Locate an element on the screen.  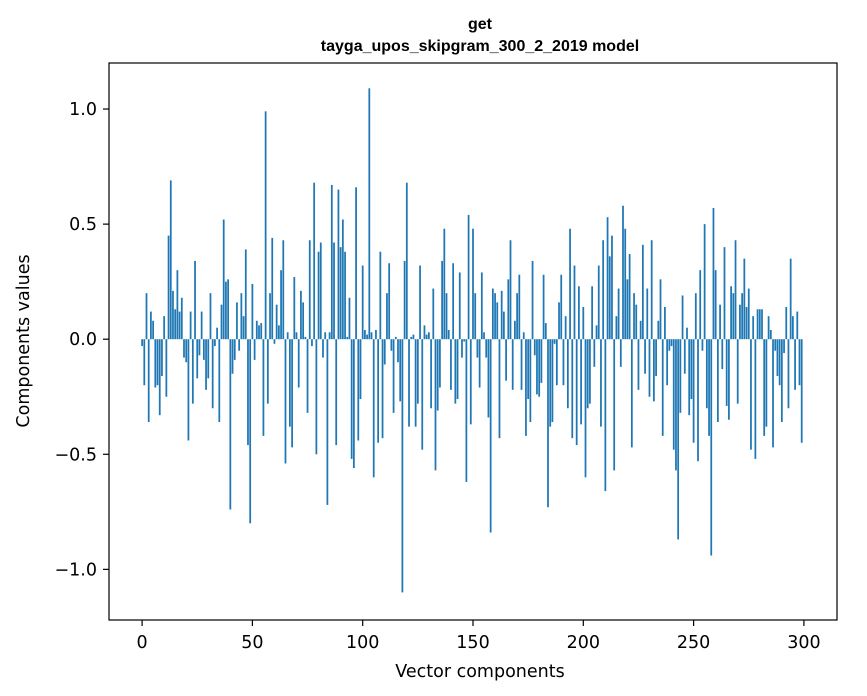
chart-title: get tayga_upos_skipgram_300_2_2019 model is located at coordinates (480, 35).